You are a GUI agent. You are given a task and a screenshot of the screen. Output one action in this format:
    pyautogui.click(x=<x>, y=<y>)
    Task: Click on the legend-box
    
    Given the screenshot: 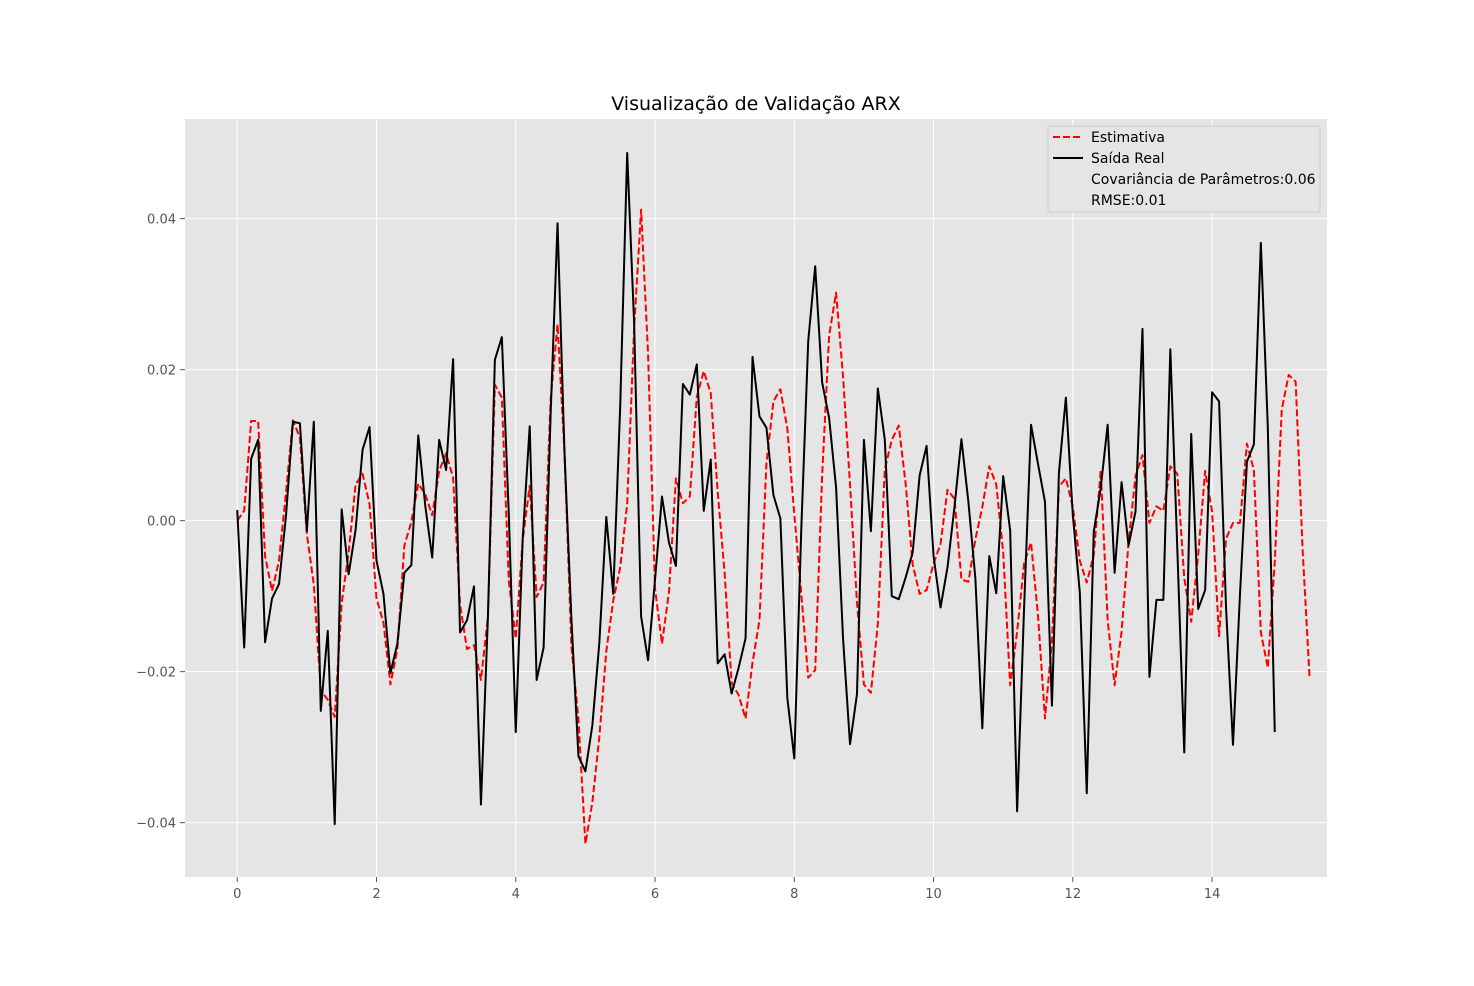 What is the action you would take?
    pyautogui.click(x=1184, y=169)
    